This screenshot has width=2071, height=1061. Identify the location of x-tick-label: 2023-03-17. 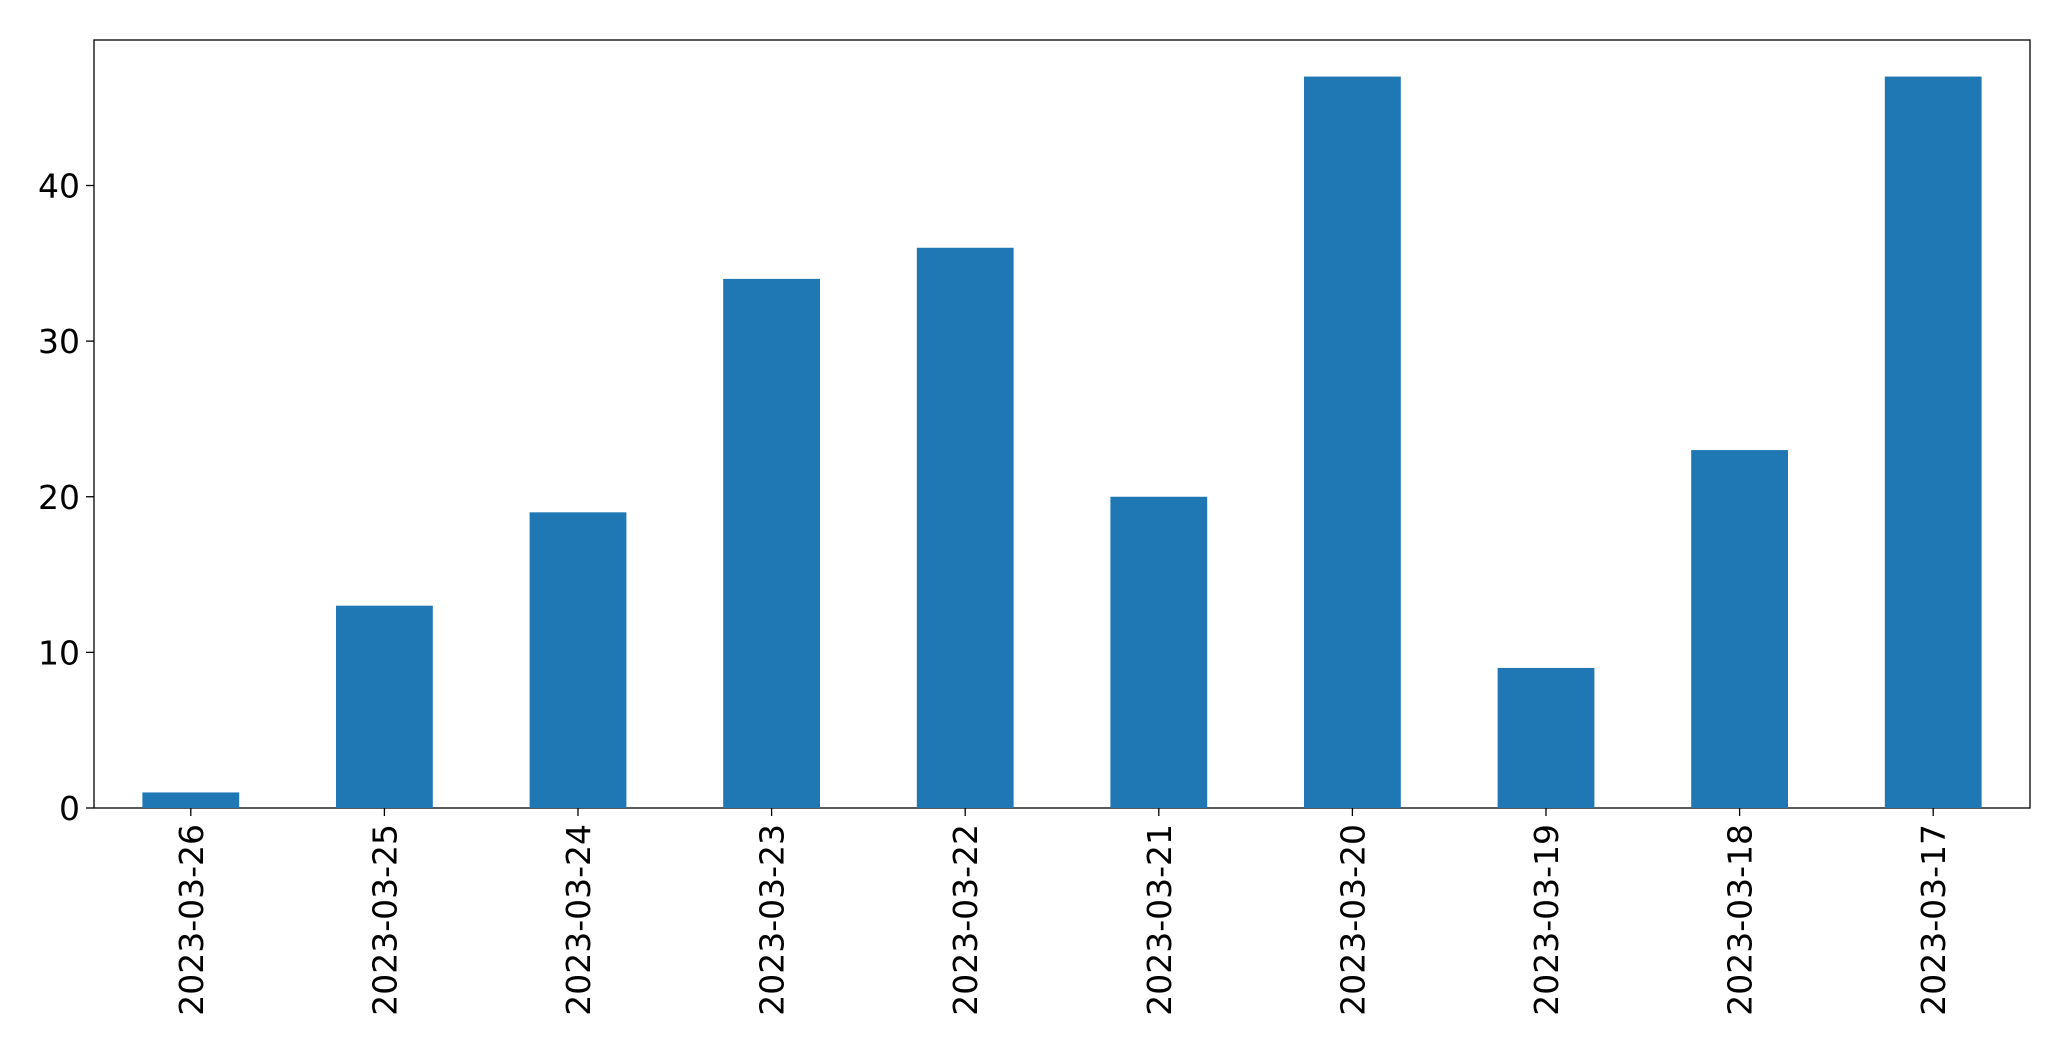
(1933, 920).